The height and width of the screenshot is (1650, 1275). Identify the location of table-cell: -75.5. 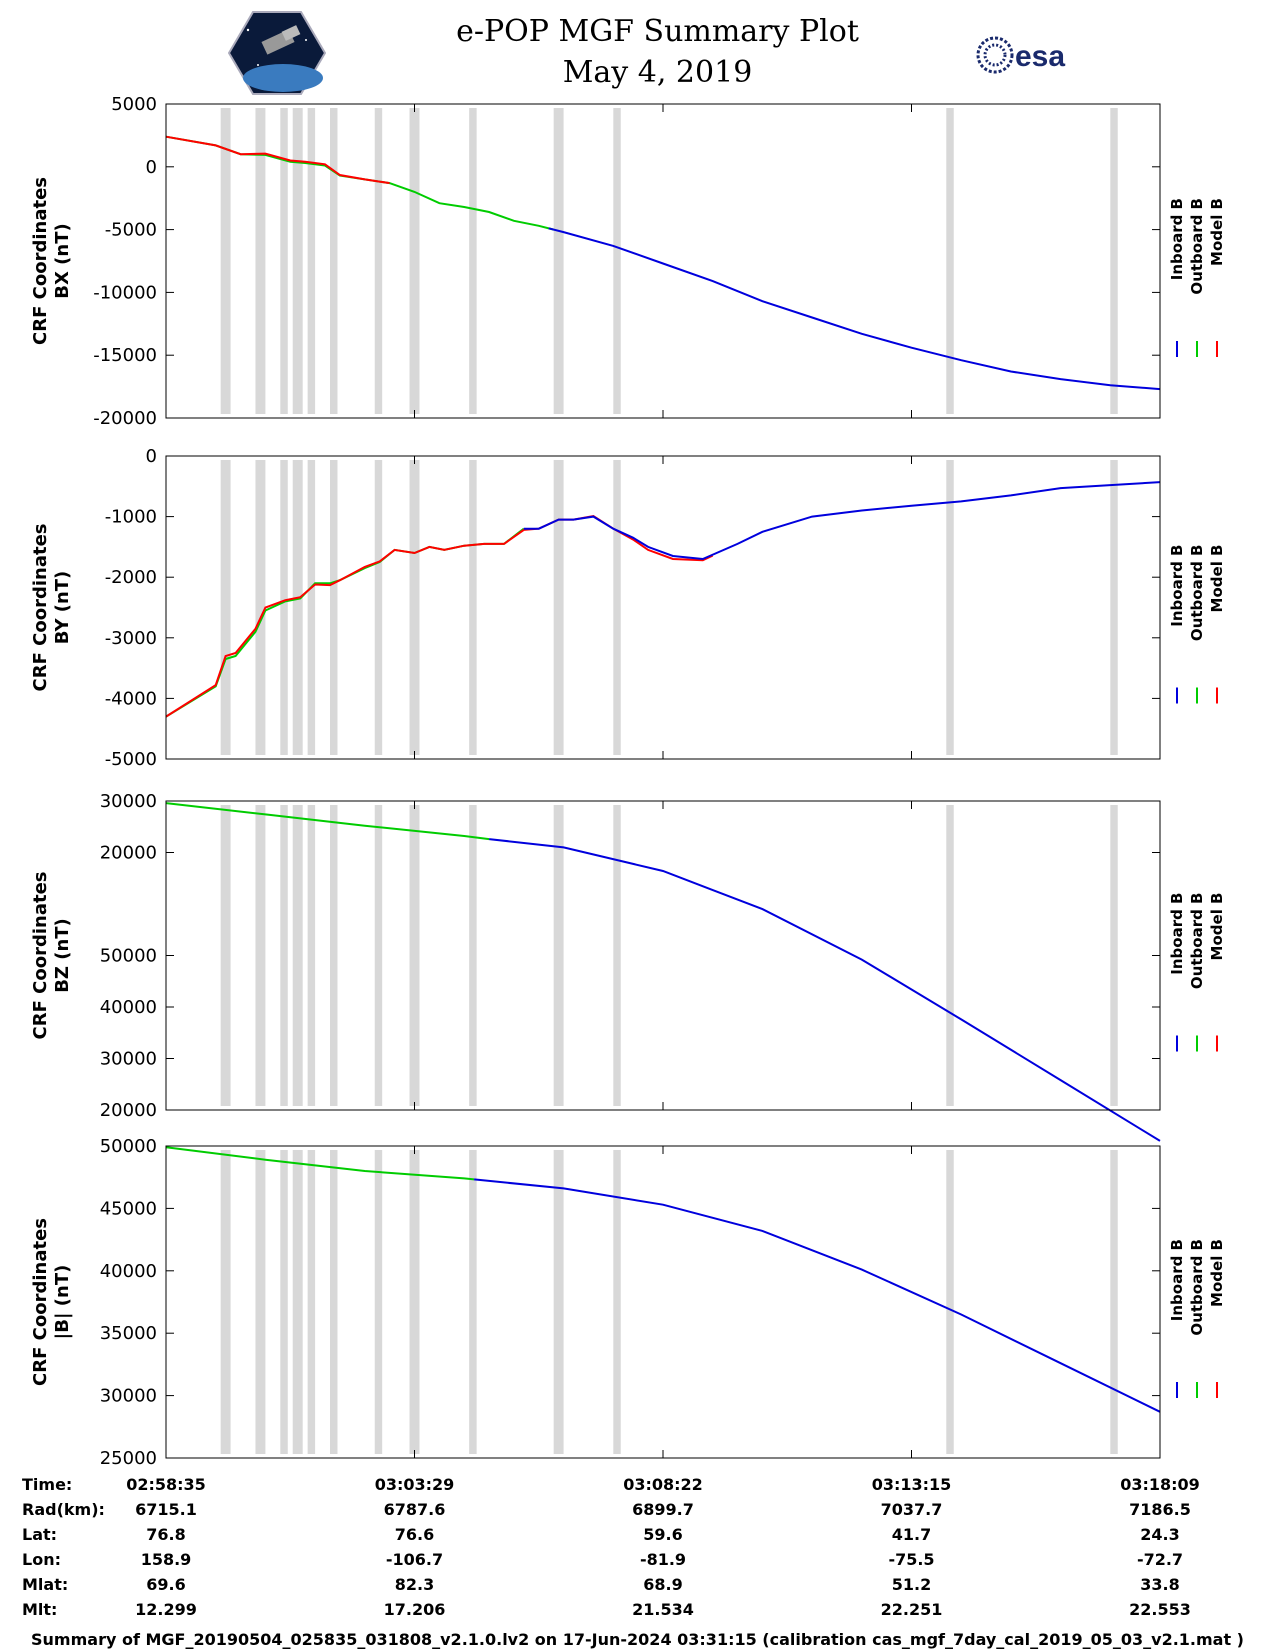
(911, 1559).